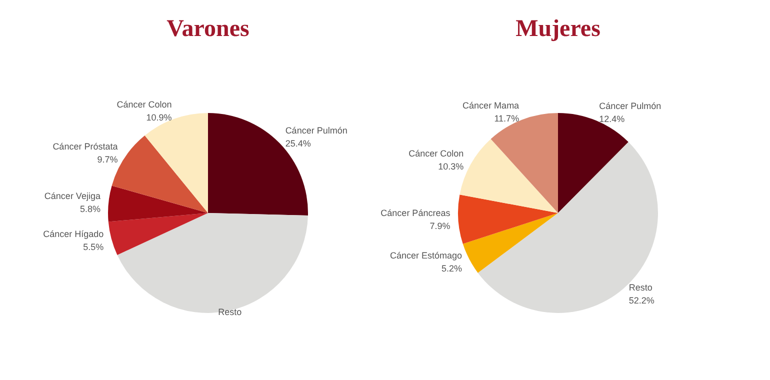  I want to click on slice-label: Cáncer Vejiga, so click(72, 195).